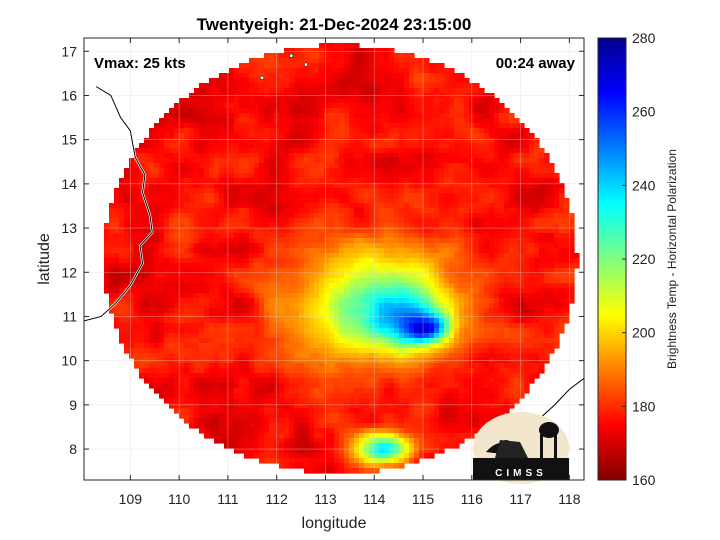  I want to click on y-tick-label: 8, so click(73, 449).